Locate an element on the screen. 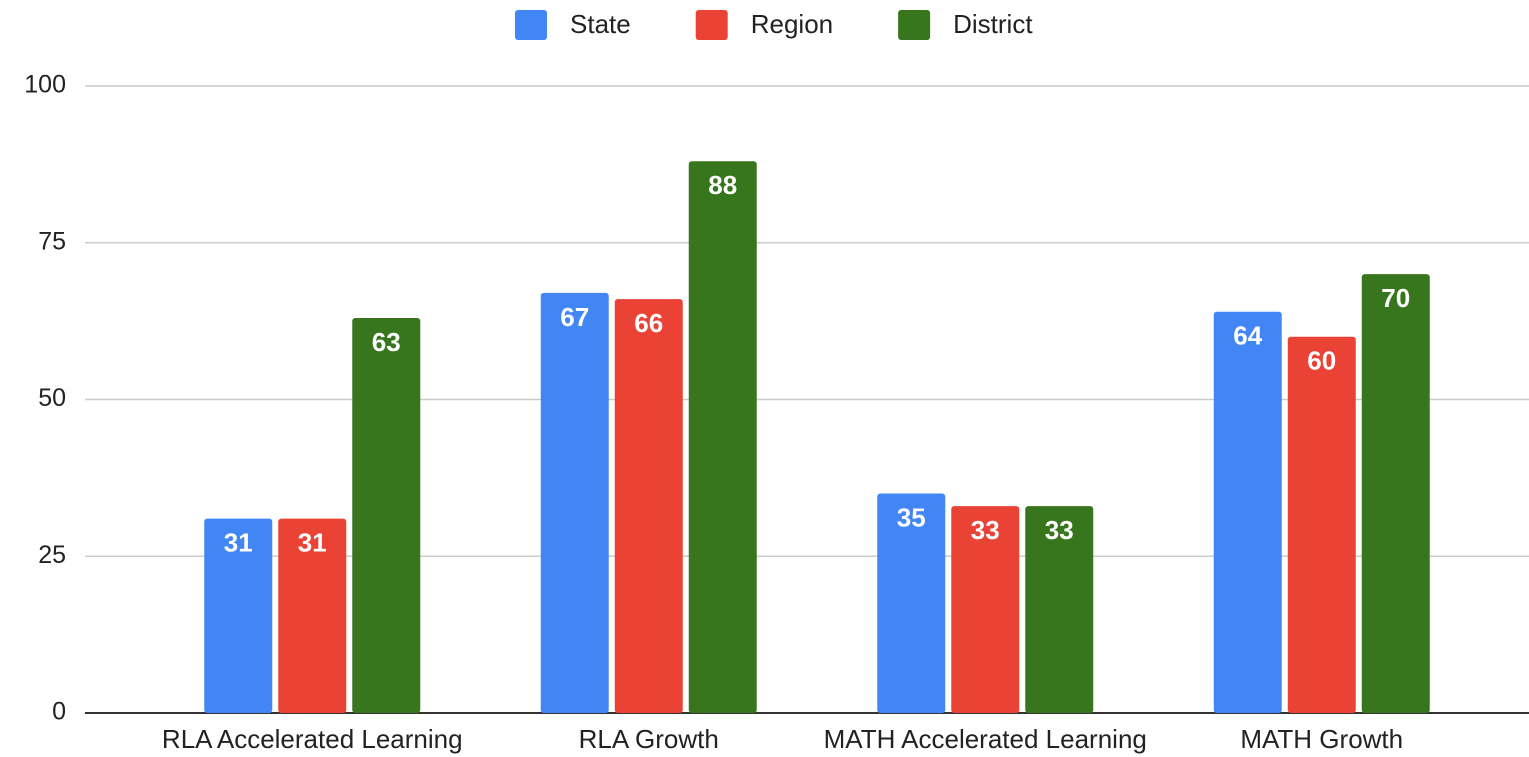 This screenshot has width=1529, height=757. y-tick-label: 75 is located at coordinates (52, 241).